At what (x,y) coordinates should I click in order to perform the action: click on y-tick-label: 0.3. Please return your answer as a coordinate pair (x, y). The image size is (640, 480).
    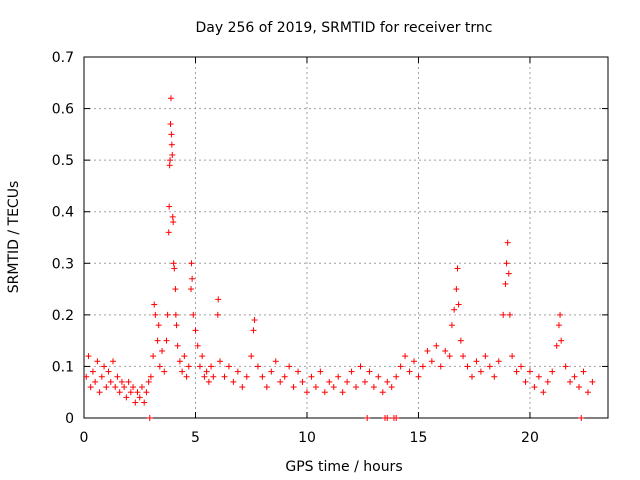
    Looking at the image, I should click on (63, 264).